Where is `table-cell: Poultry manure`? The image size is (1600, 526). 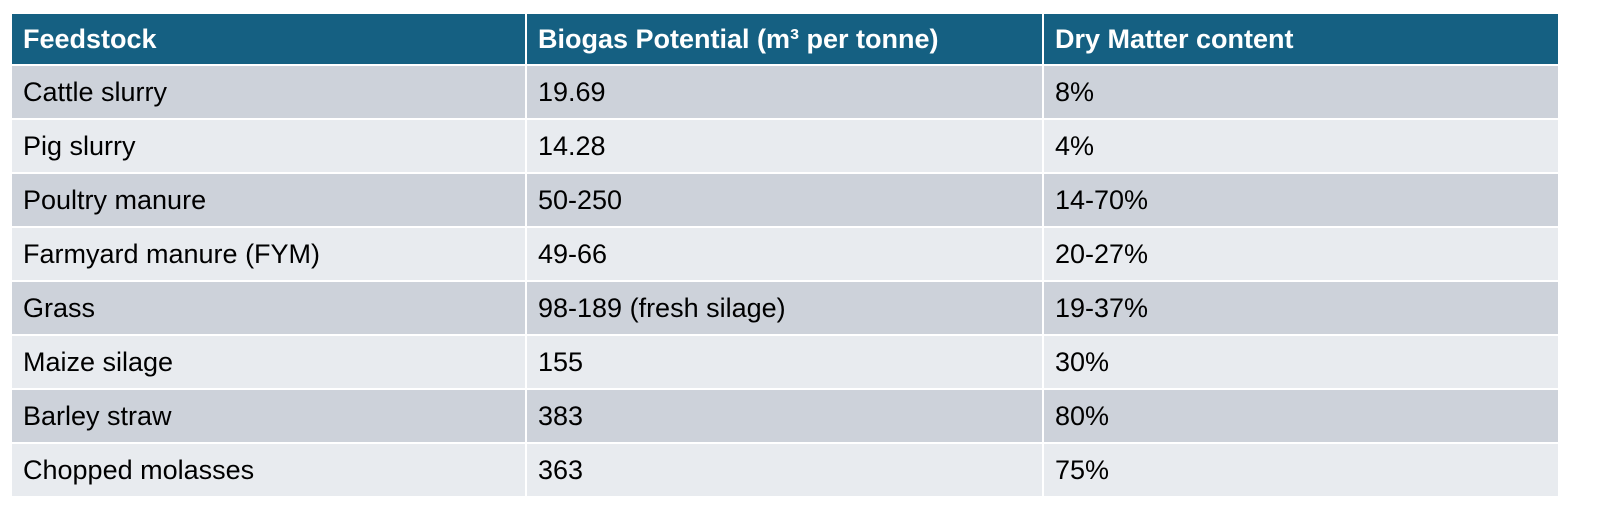 table-cell: Poultry manure is located at coordinates (268, 200).